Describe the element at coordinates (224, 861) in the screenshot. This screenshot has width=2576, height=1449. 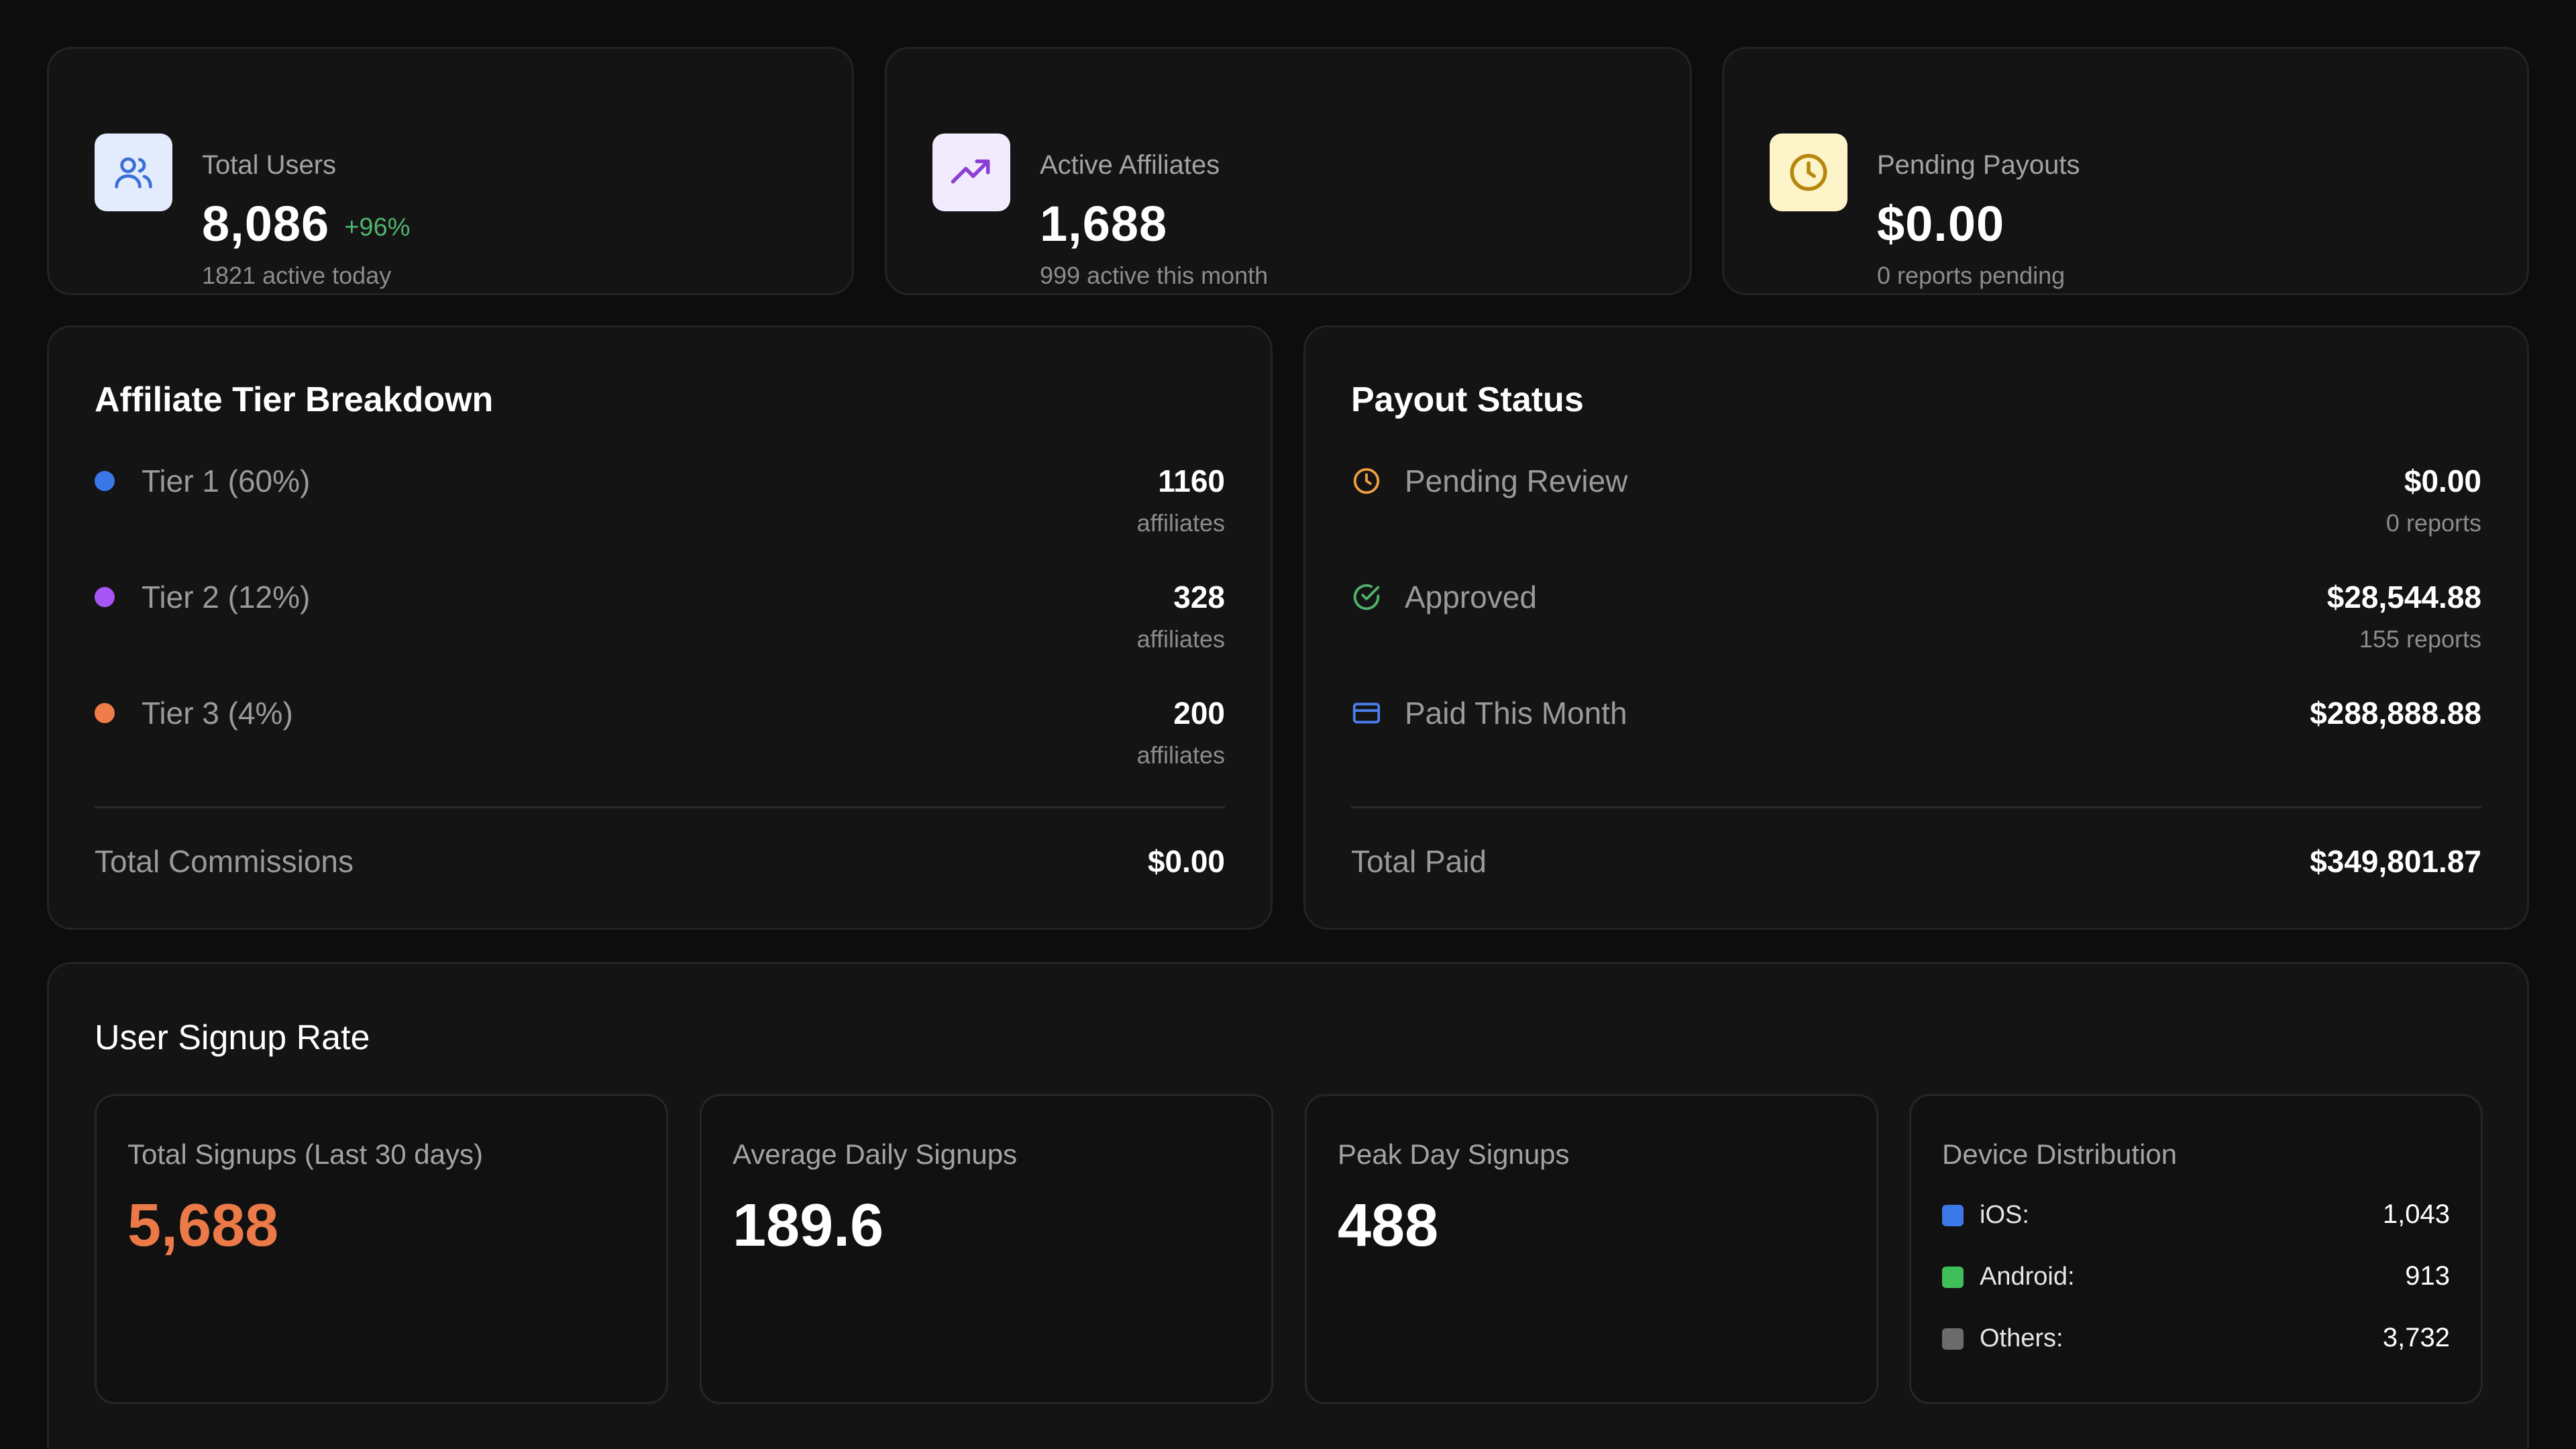
I see `total-label: Total Commissions` at that location.